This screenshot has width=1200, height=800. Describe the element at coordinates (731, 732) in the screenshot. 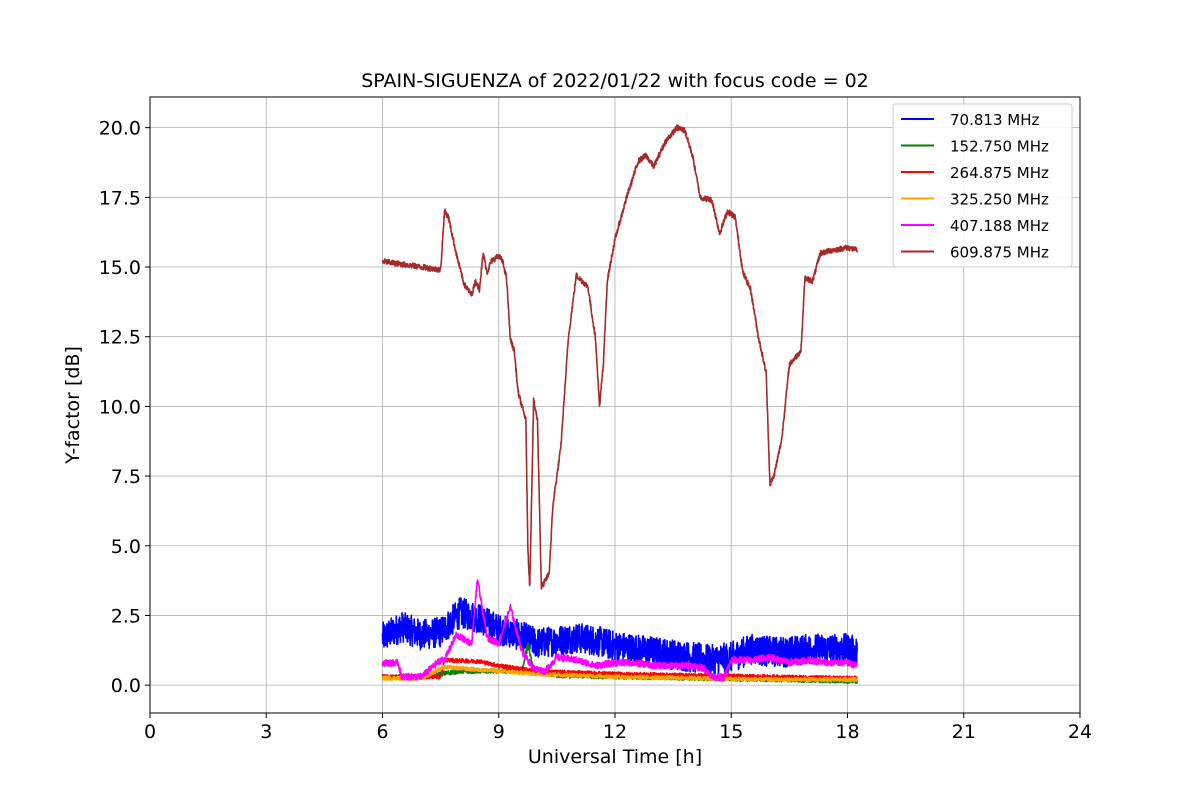

I see `x-tick-label: 15` at that location.